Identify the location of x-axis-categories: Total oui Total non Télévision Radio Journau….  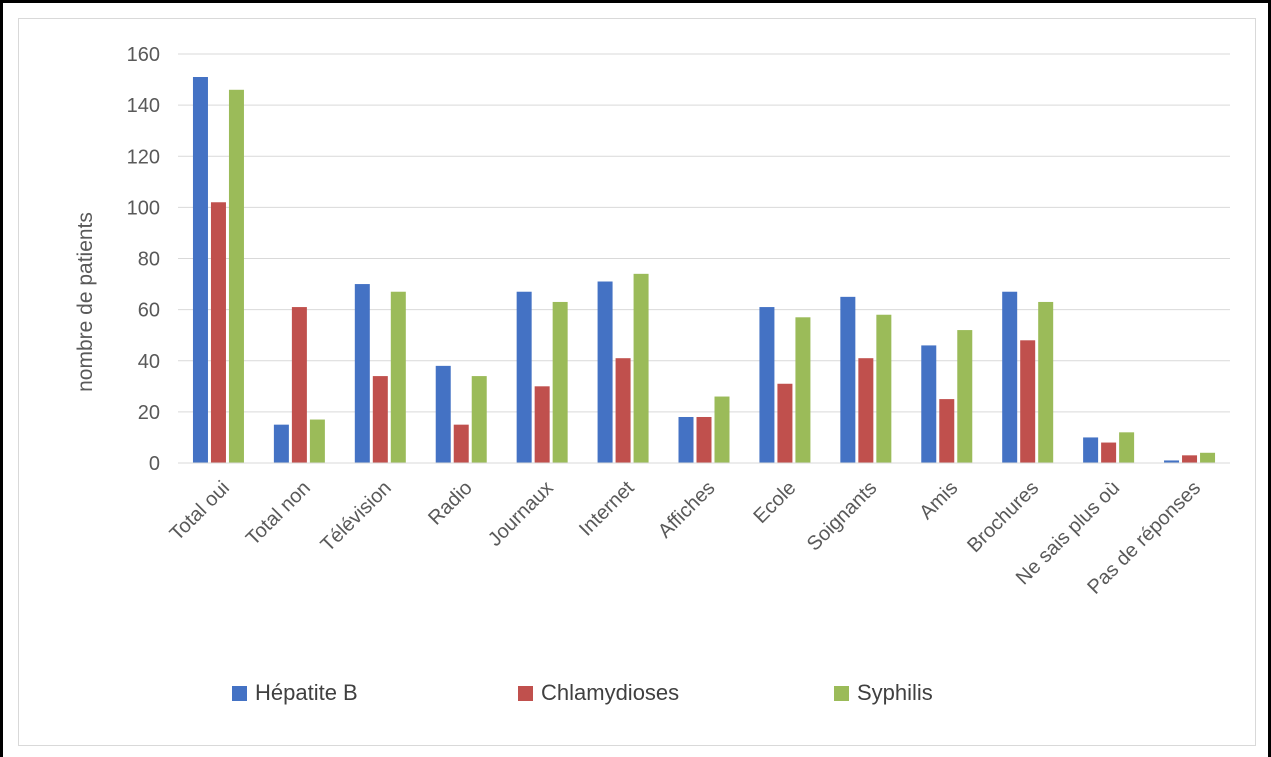
(685, 538).